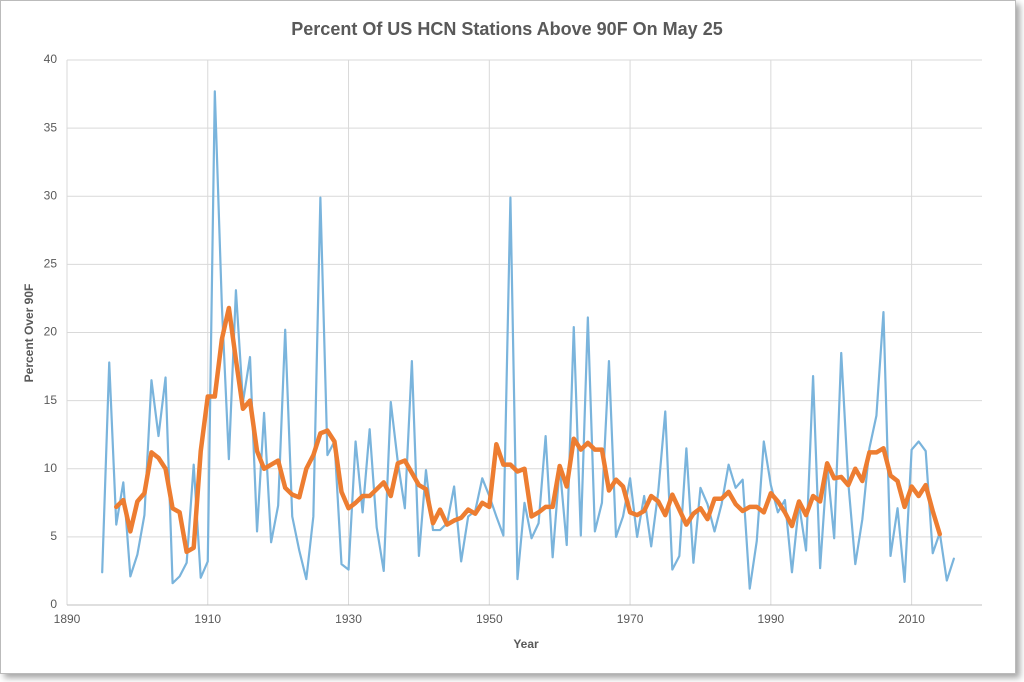  I want to click on y-tick-label: 10, so click(51, 468).